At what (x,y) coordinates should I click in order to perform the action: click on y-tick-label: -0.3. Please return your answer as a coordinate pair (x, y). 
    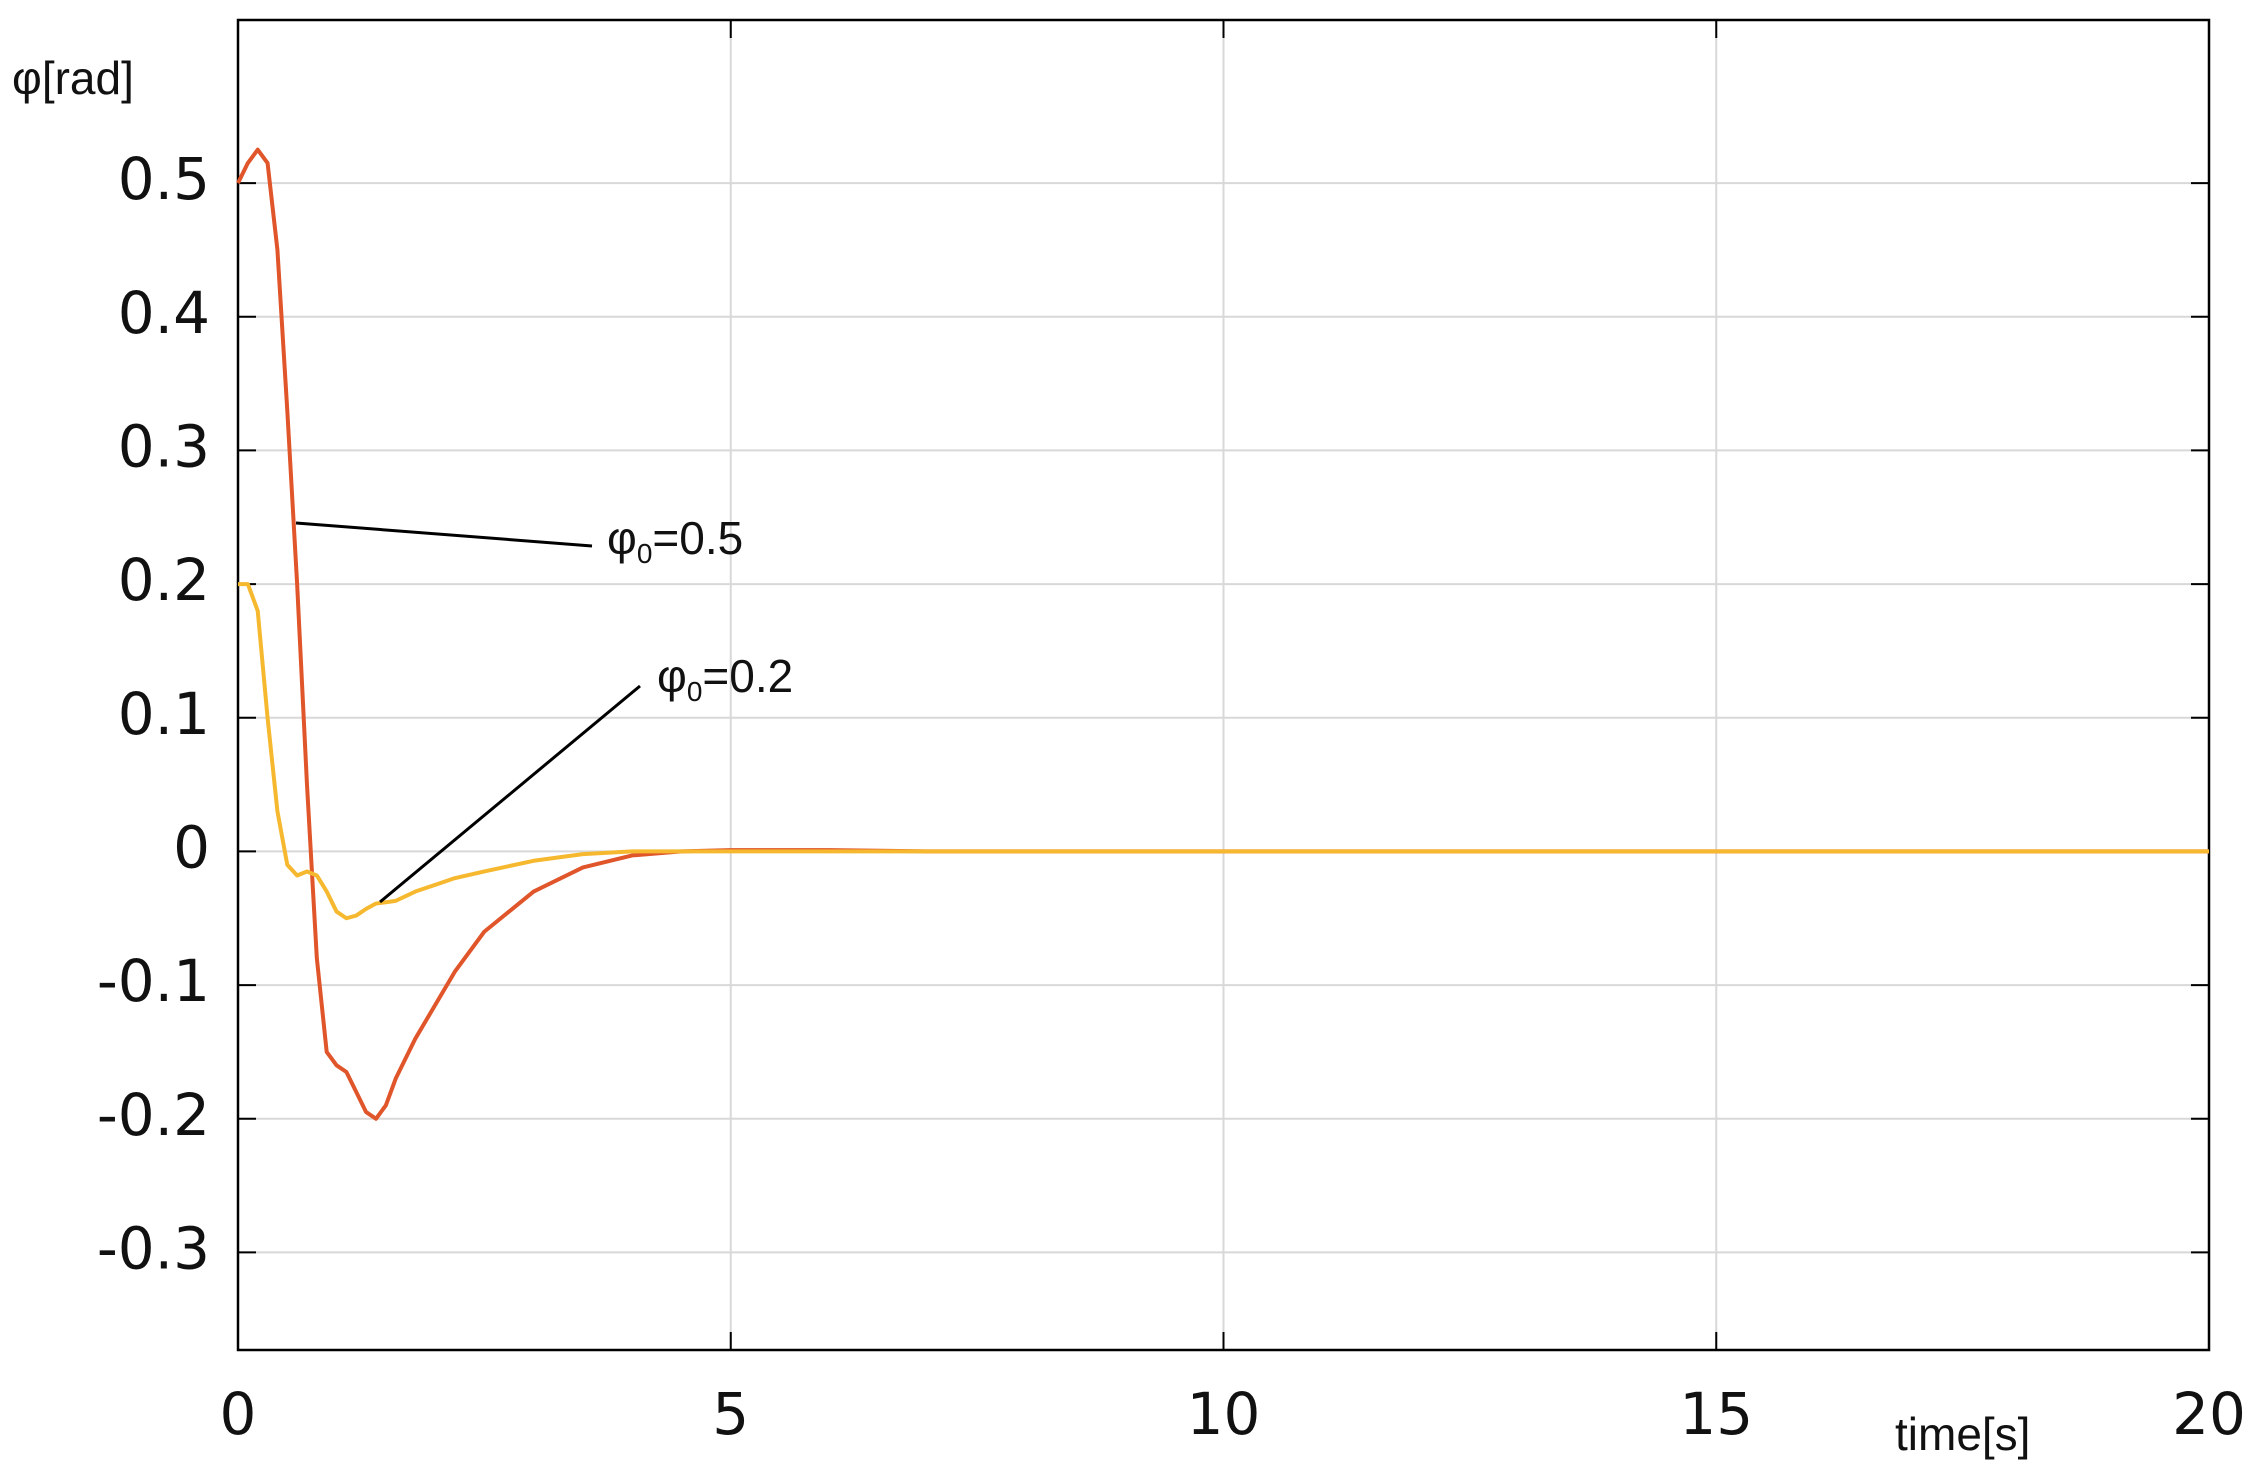
    Looking at the image, I should click on (153, 1249).